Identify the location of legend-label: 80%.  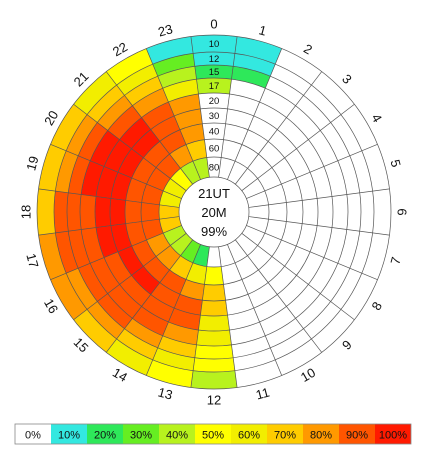
(321, 436).